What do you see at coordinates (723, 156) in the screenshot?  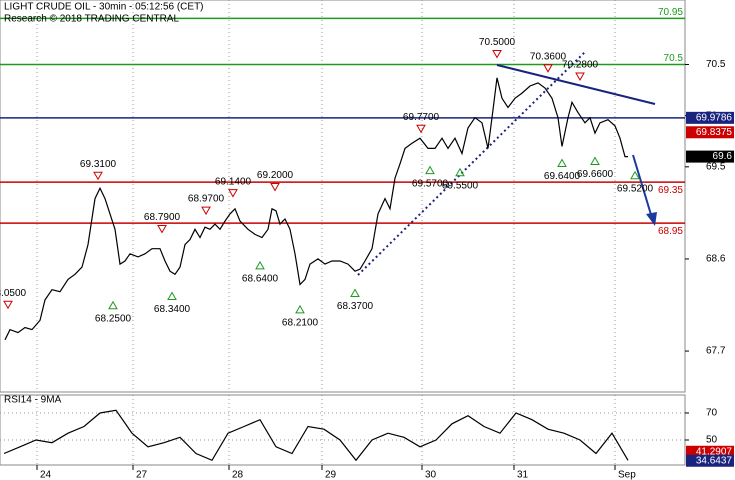 I see `price-tag-label: 69.6` at bounding box center [723, 156].